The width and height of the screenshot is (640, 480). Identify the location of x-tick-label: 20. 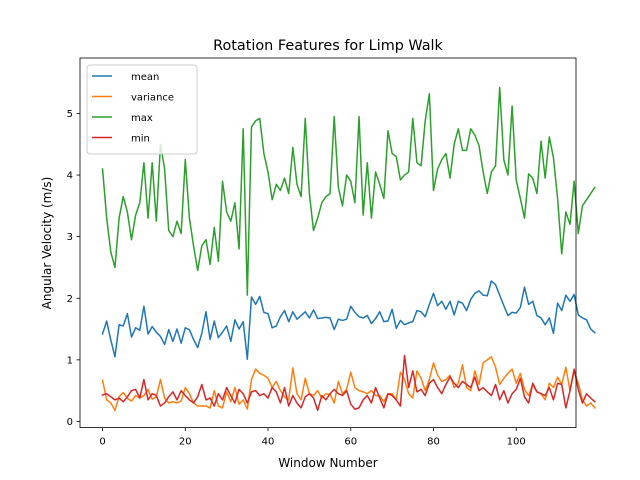
(185, 442).